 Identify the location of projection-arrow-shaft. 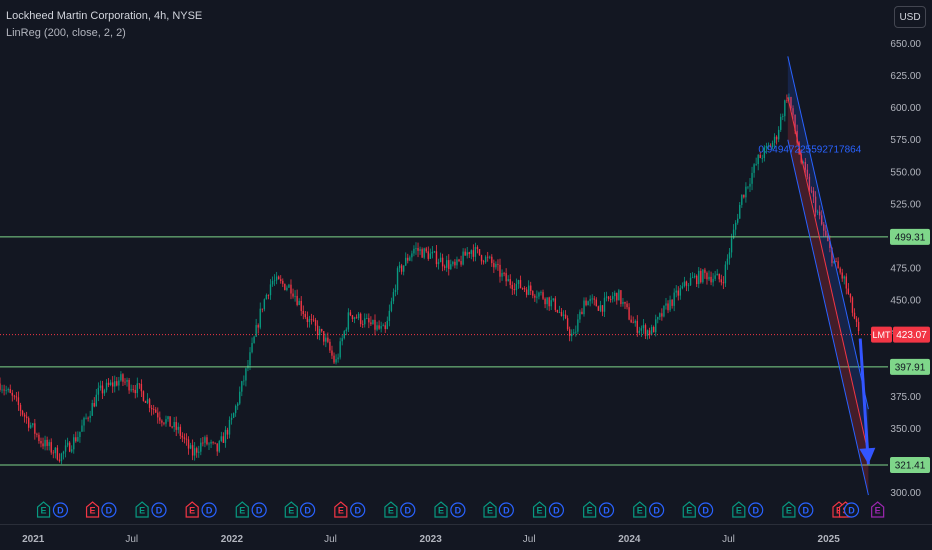
(864, 401).